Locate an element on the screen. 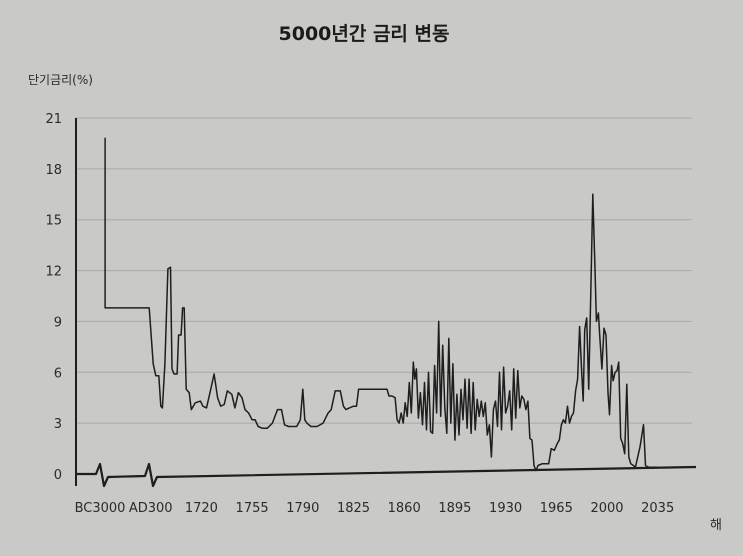 This screenshot has width=743, height=556. x-tick-label: 1860 is located at coordinates (404, 508).